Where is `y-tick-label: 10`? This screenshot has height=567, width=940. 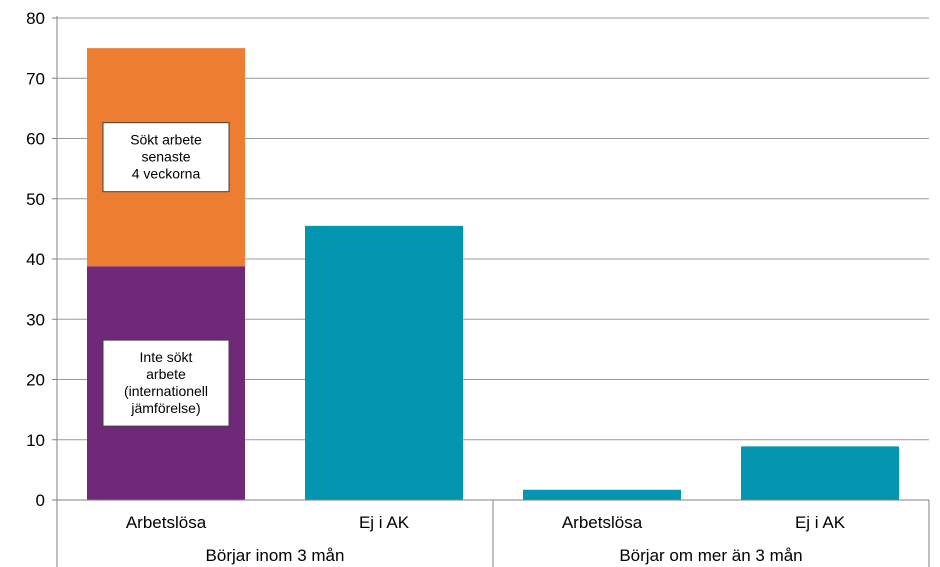 y-tick-label: 10 is located at coordinates (35, 440).